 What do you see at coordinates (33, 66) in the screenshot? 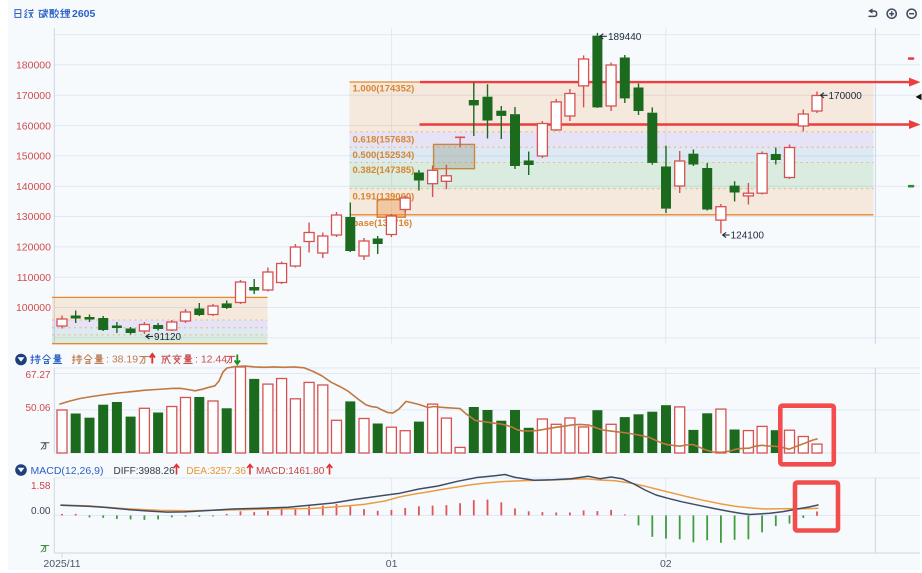
I see `svg-text: 180000` at bounding box center [33, 66].